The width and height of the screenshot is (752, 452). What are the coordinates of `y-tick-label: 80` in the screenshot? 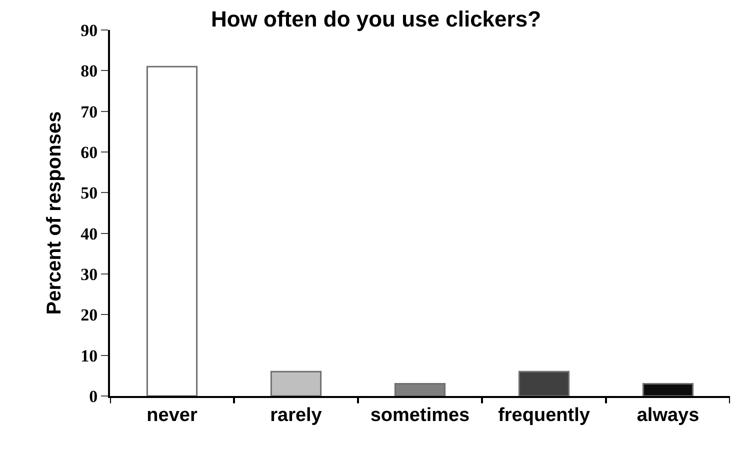 It's located at (89, 71).